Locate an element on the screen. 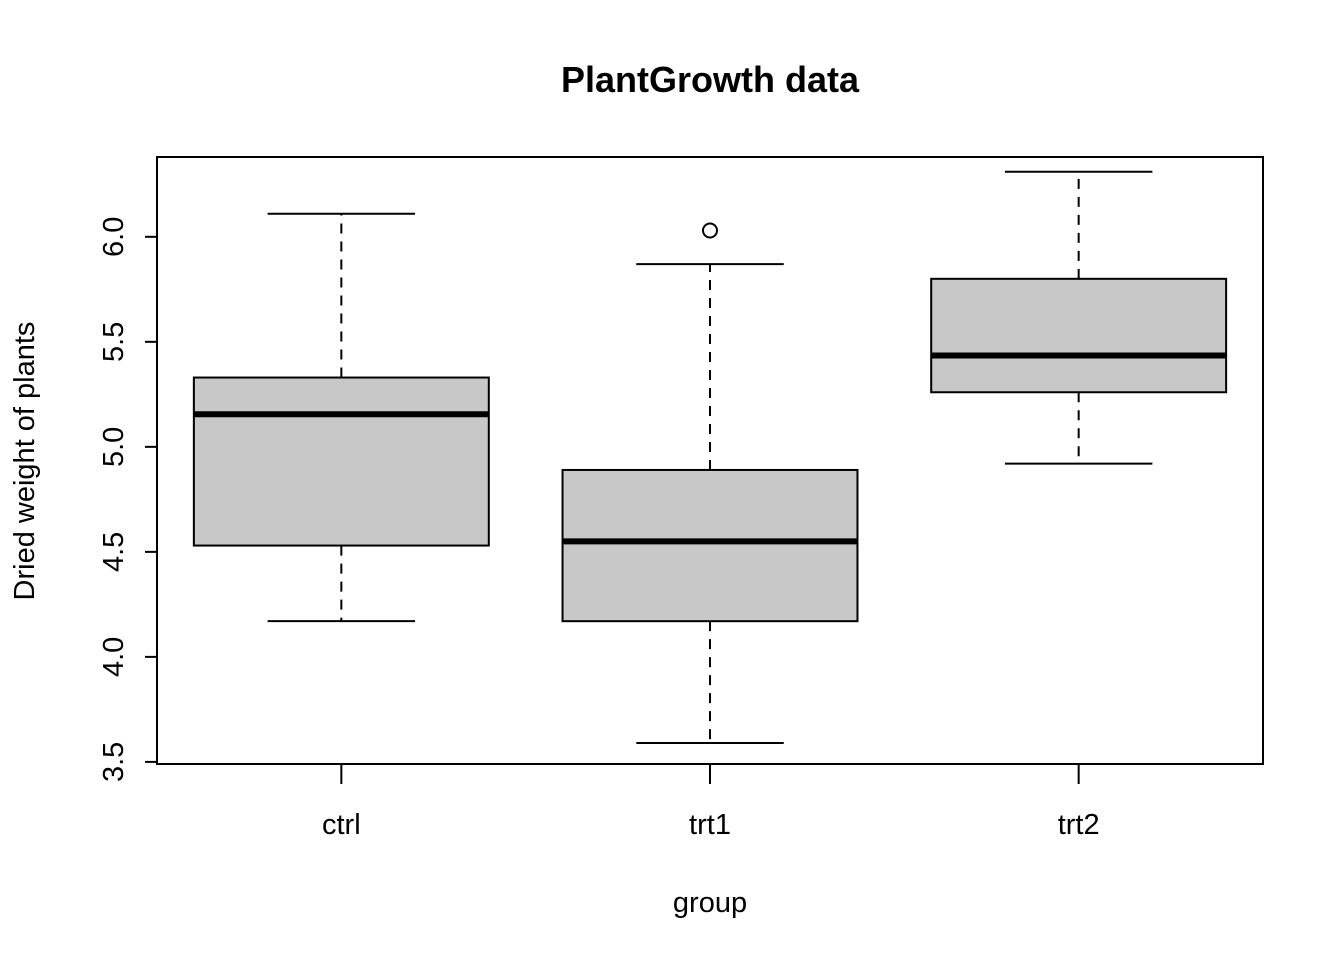  x-tick-label: trt2 is located at coordinates (1079, 825).